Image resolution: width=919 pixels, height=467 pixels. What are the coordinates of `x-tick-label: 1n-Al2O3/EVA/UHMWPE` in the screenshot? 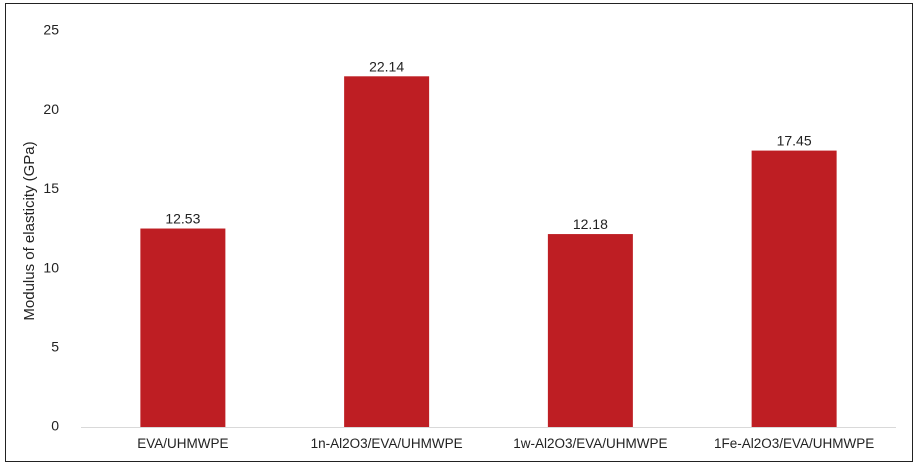 It's located at (387, 443).